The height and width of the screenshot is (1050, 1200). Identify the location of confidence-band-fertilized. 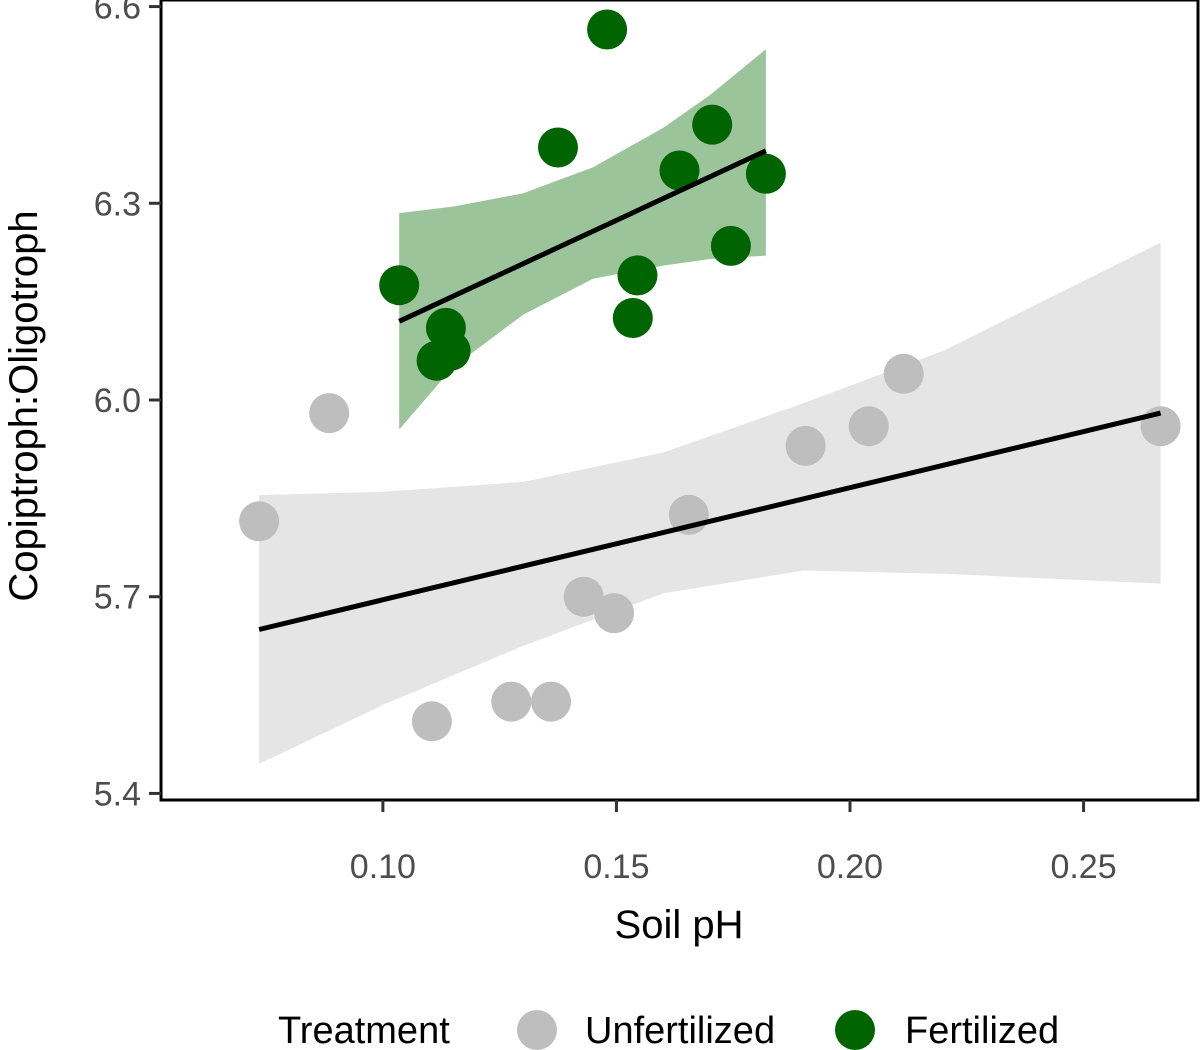
(582, 239).